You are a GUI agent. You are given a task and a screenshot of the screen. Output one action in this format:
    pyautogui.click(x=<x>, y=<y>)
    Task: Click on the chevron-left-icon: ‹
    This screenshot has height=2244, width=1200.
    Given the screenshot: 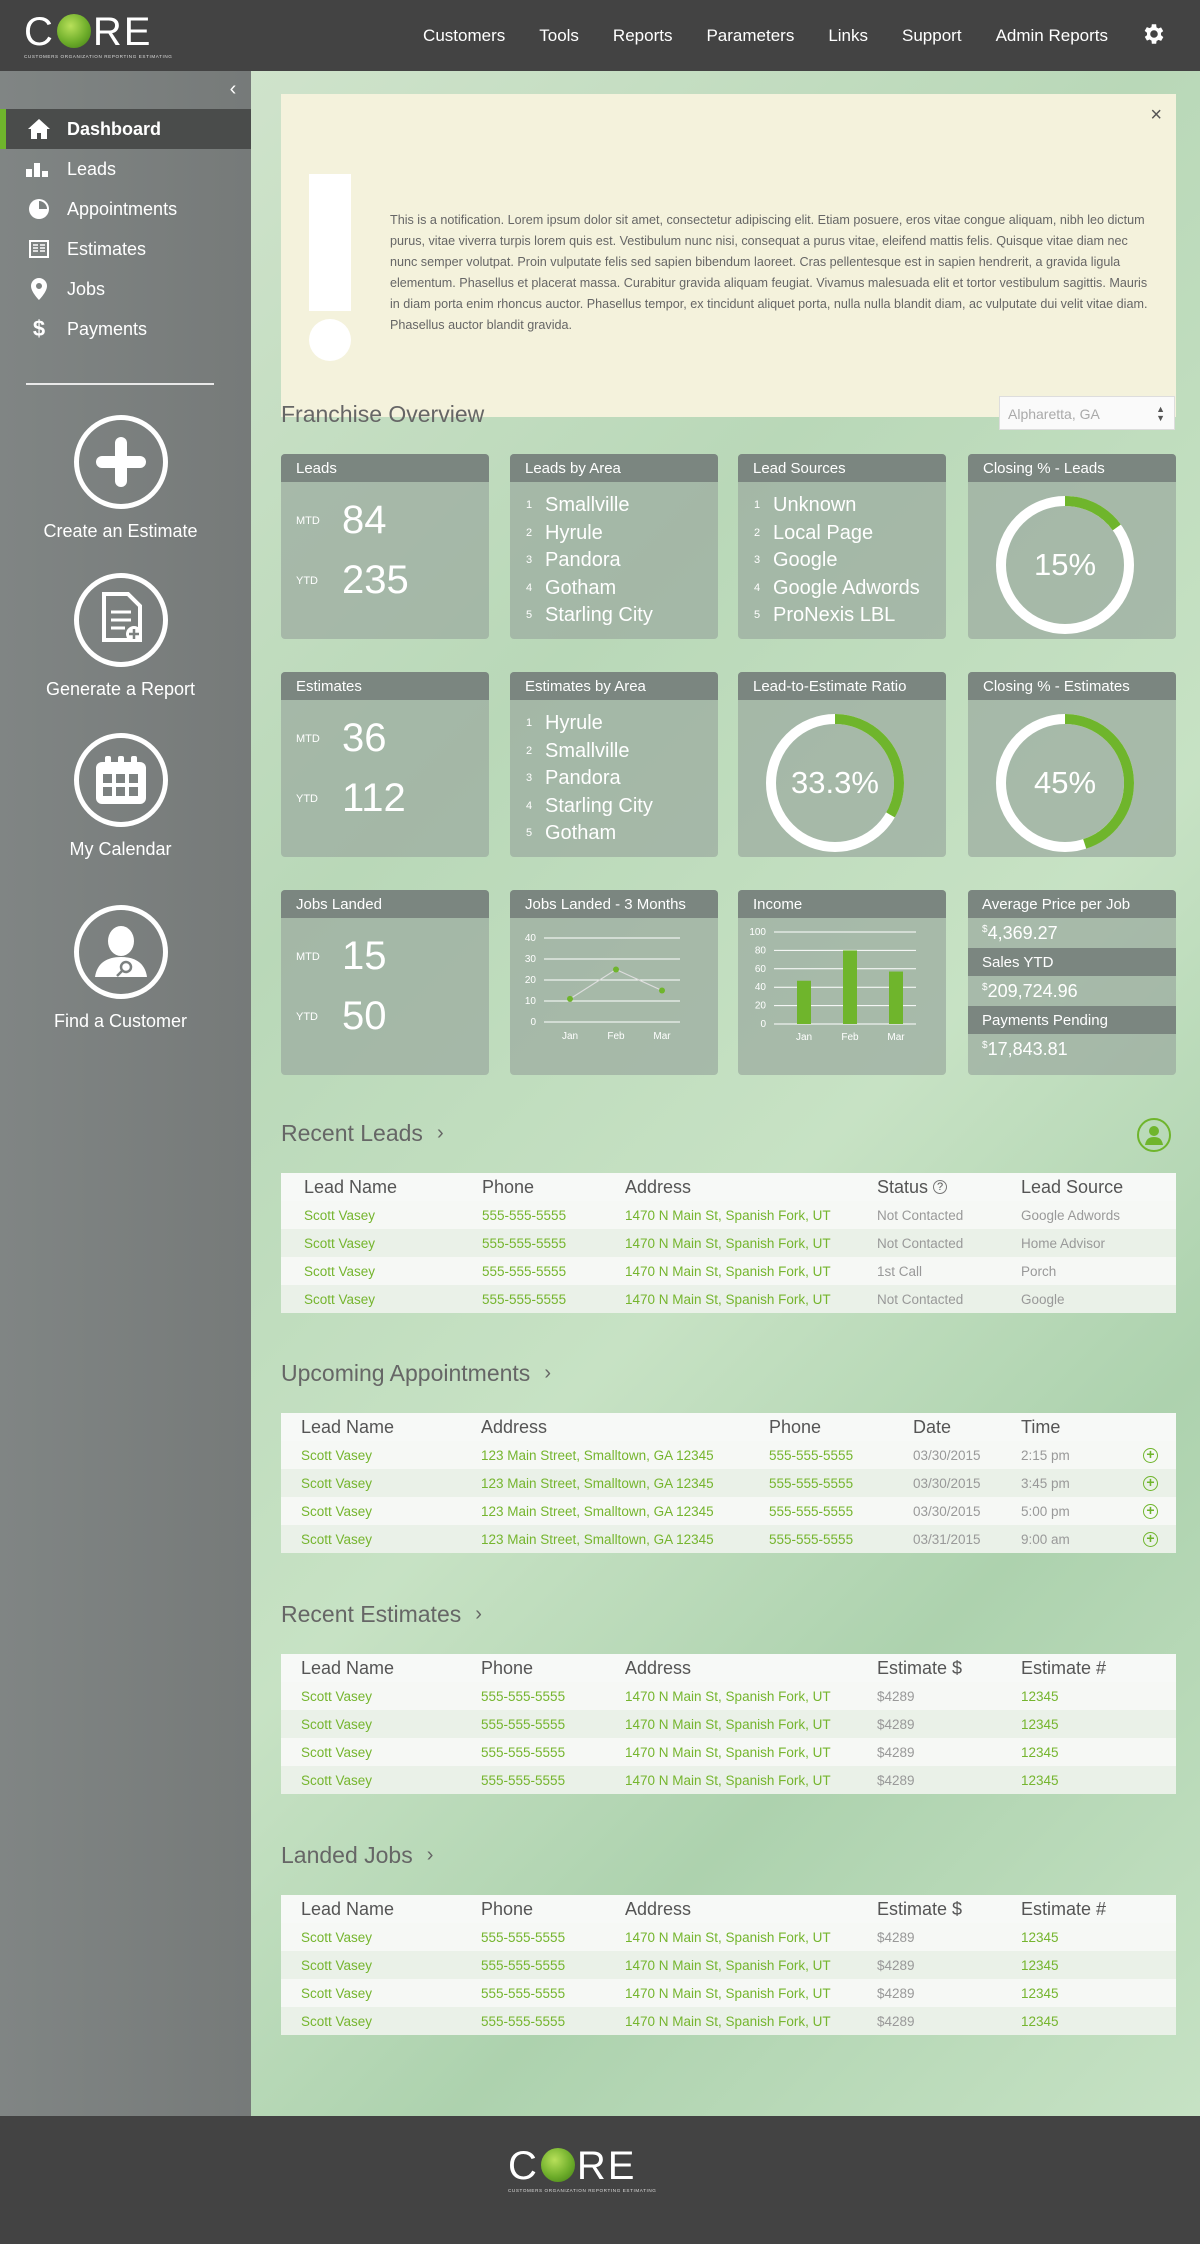 What is the action you would take?
    pyautogui.click(x=233, y=89)
    